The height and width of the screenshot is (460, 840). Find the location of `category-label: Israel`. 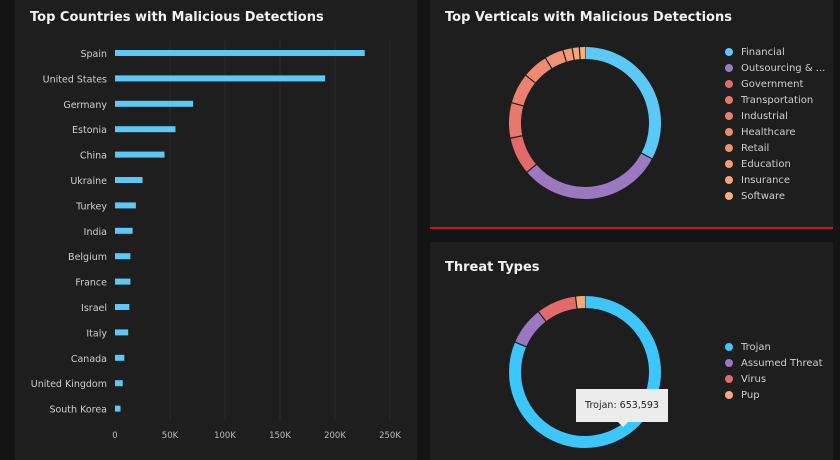

category-label: Israel is located at coordinates (94, 308).